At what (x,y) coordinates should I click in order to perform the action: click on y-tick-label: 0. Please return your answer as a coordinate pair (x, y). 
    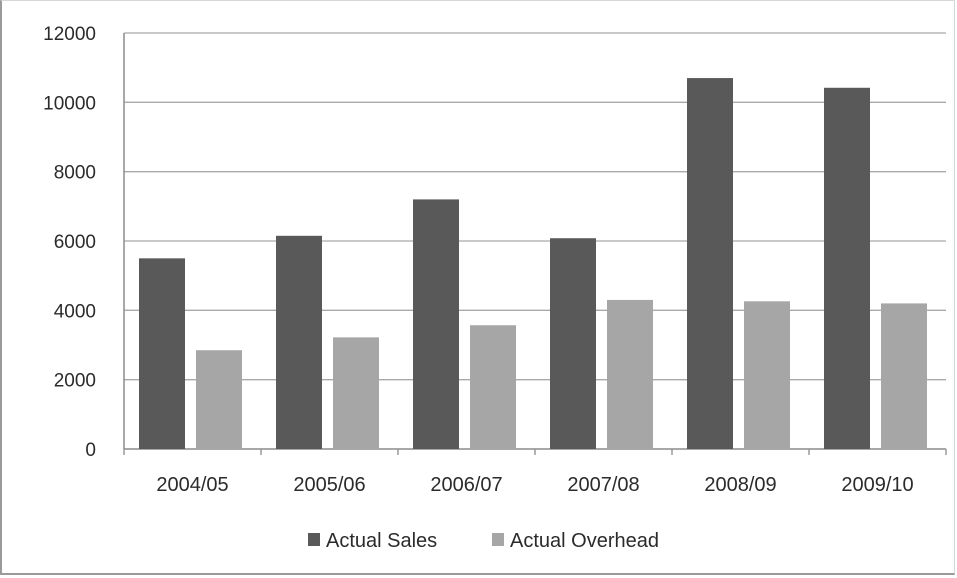
    Looking at the image, I should click on (90, 450).